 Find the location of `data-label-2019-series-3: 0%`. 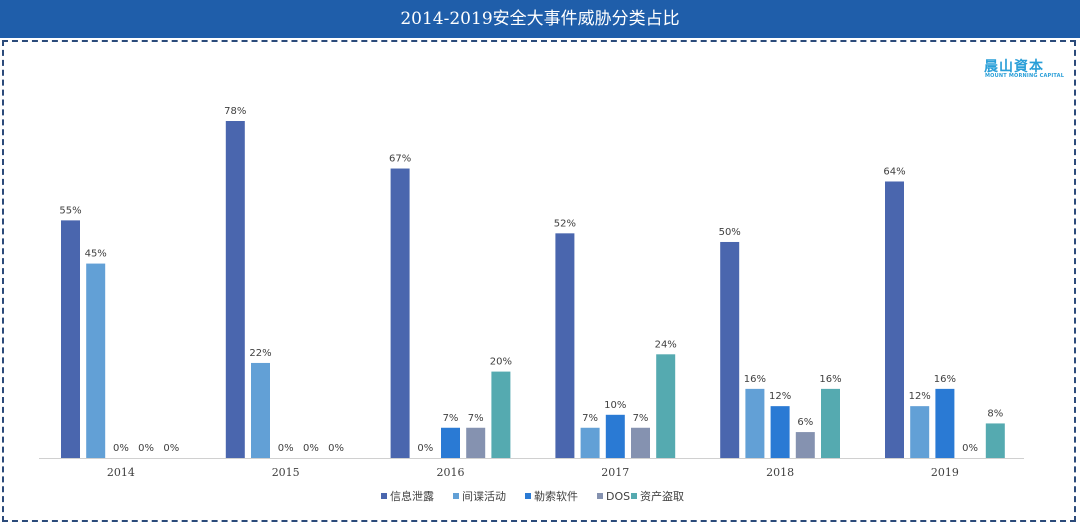

data-label-2019-series-3: 0% is located at coordinates (970, 448).